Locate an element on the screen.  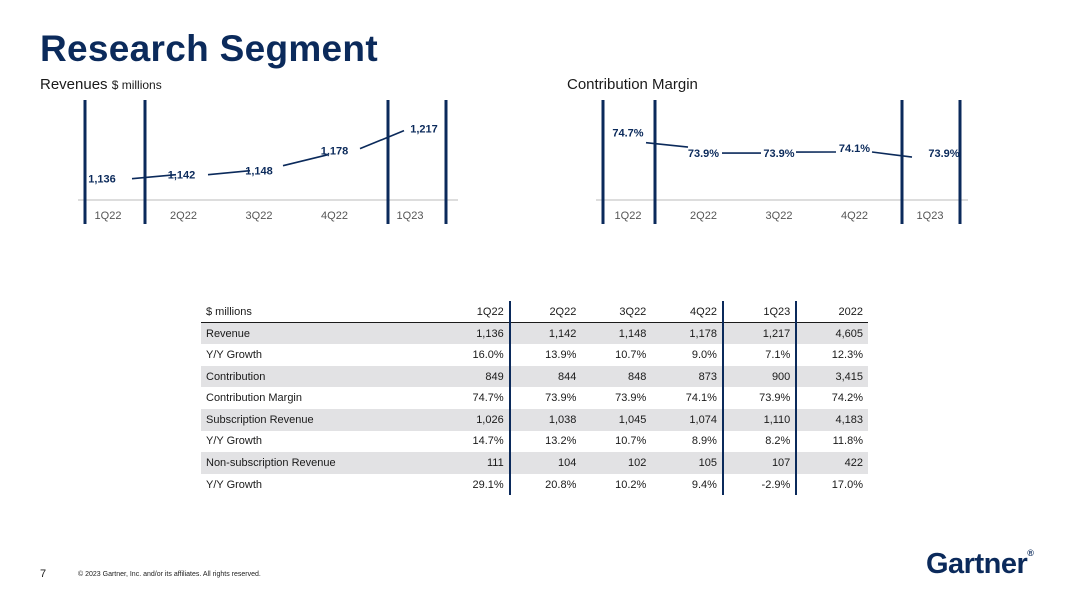
table-row-label: Revenue is located at coordinates (320, 333).